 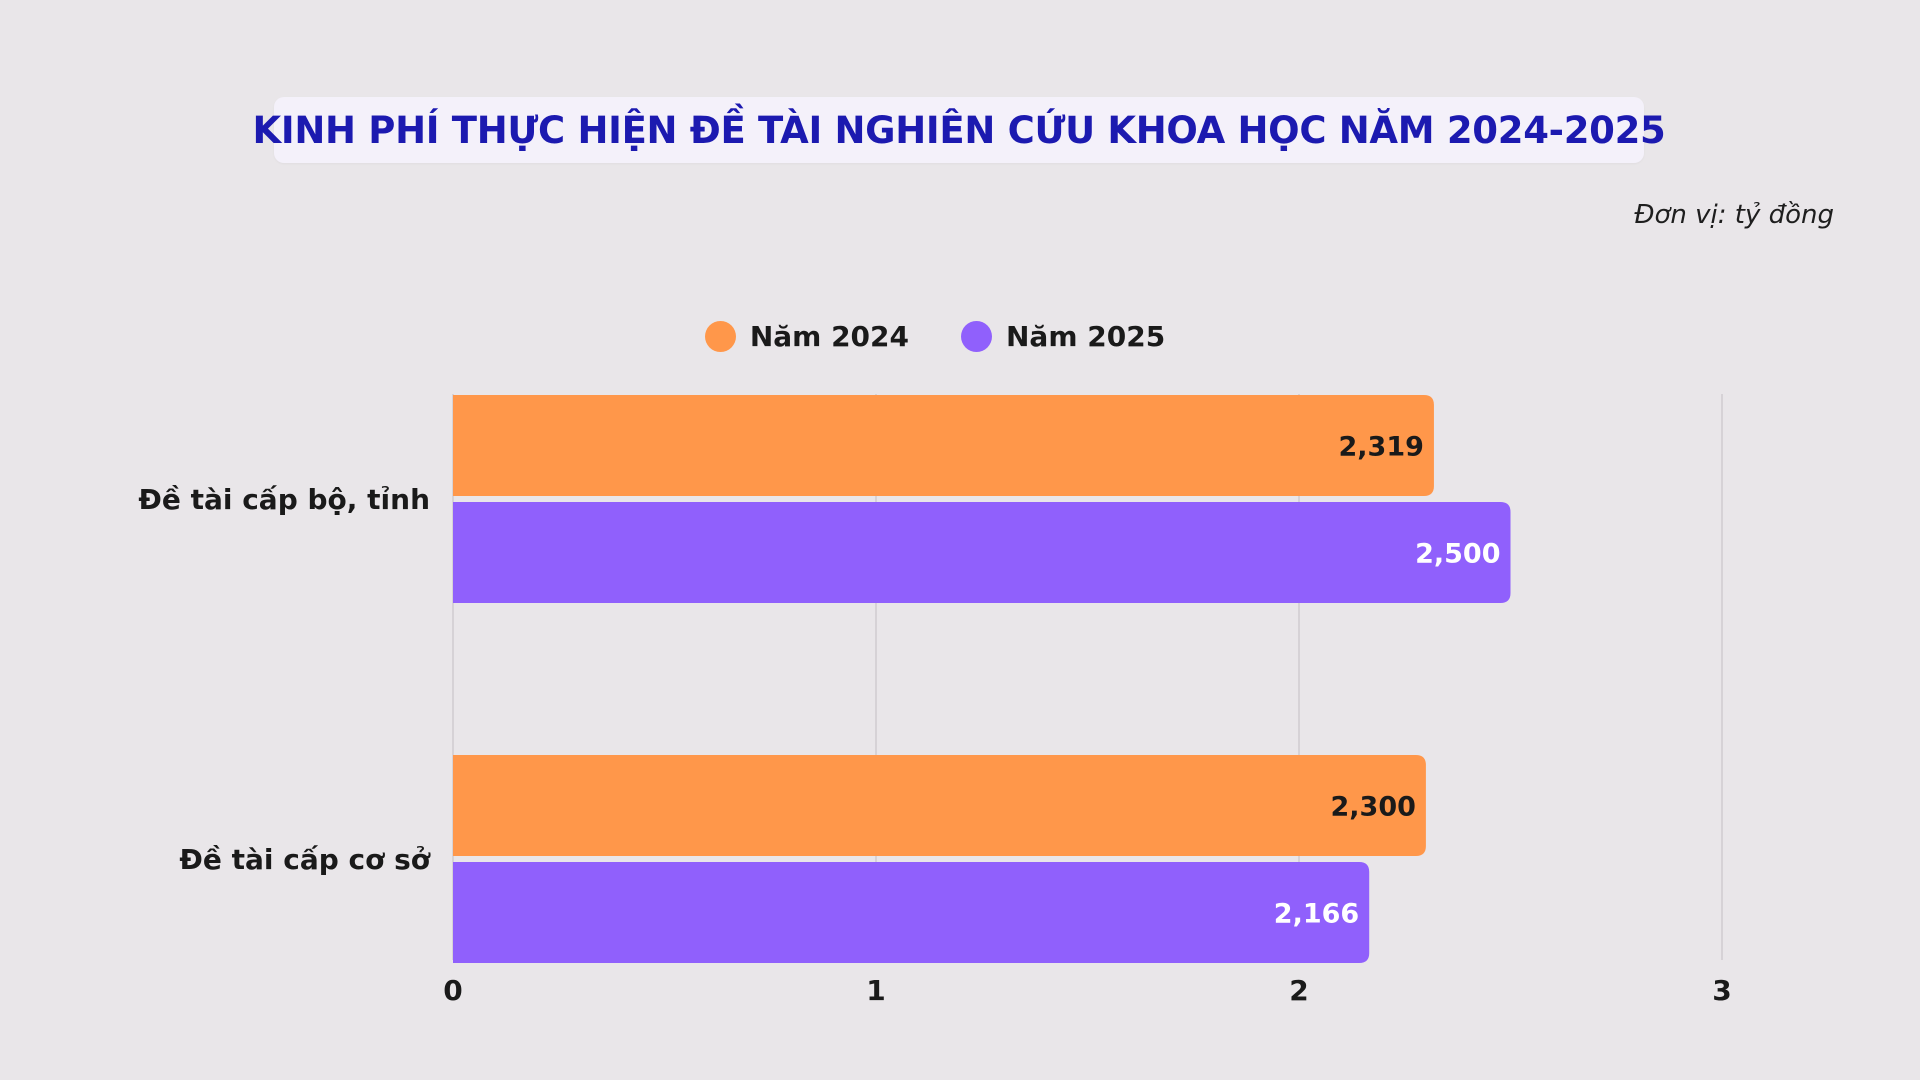 I want to click on legend-label-2024: Năm 2024, so click(x=829, y=336).